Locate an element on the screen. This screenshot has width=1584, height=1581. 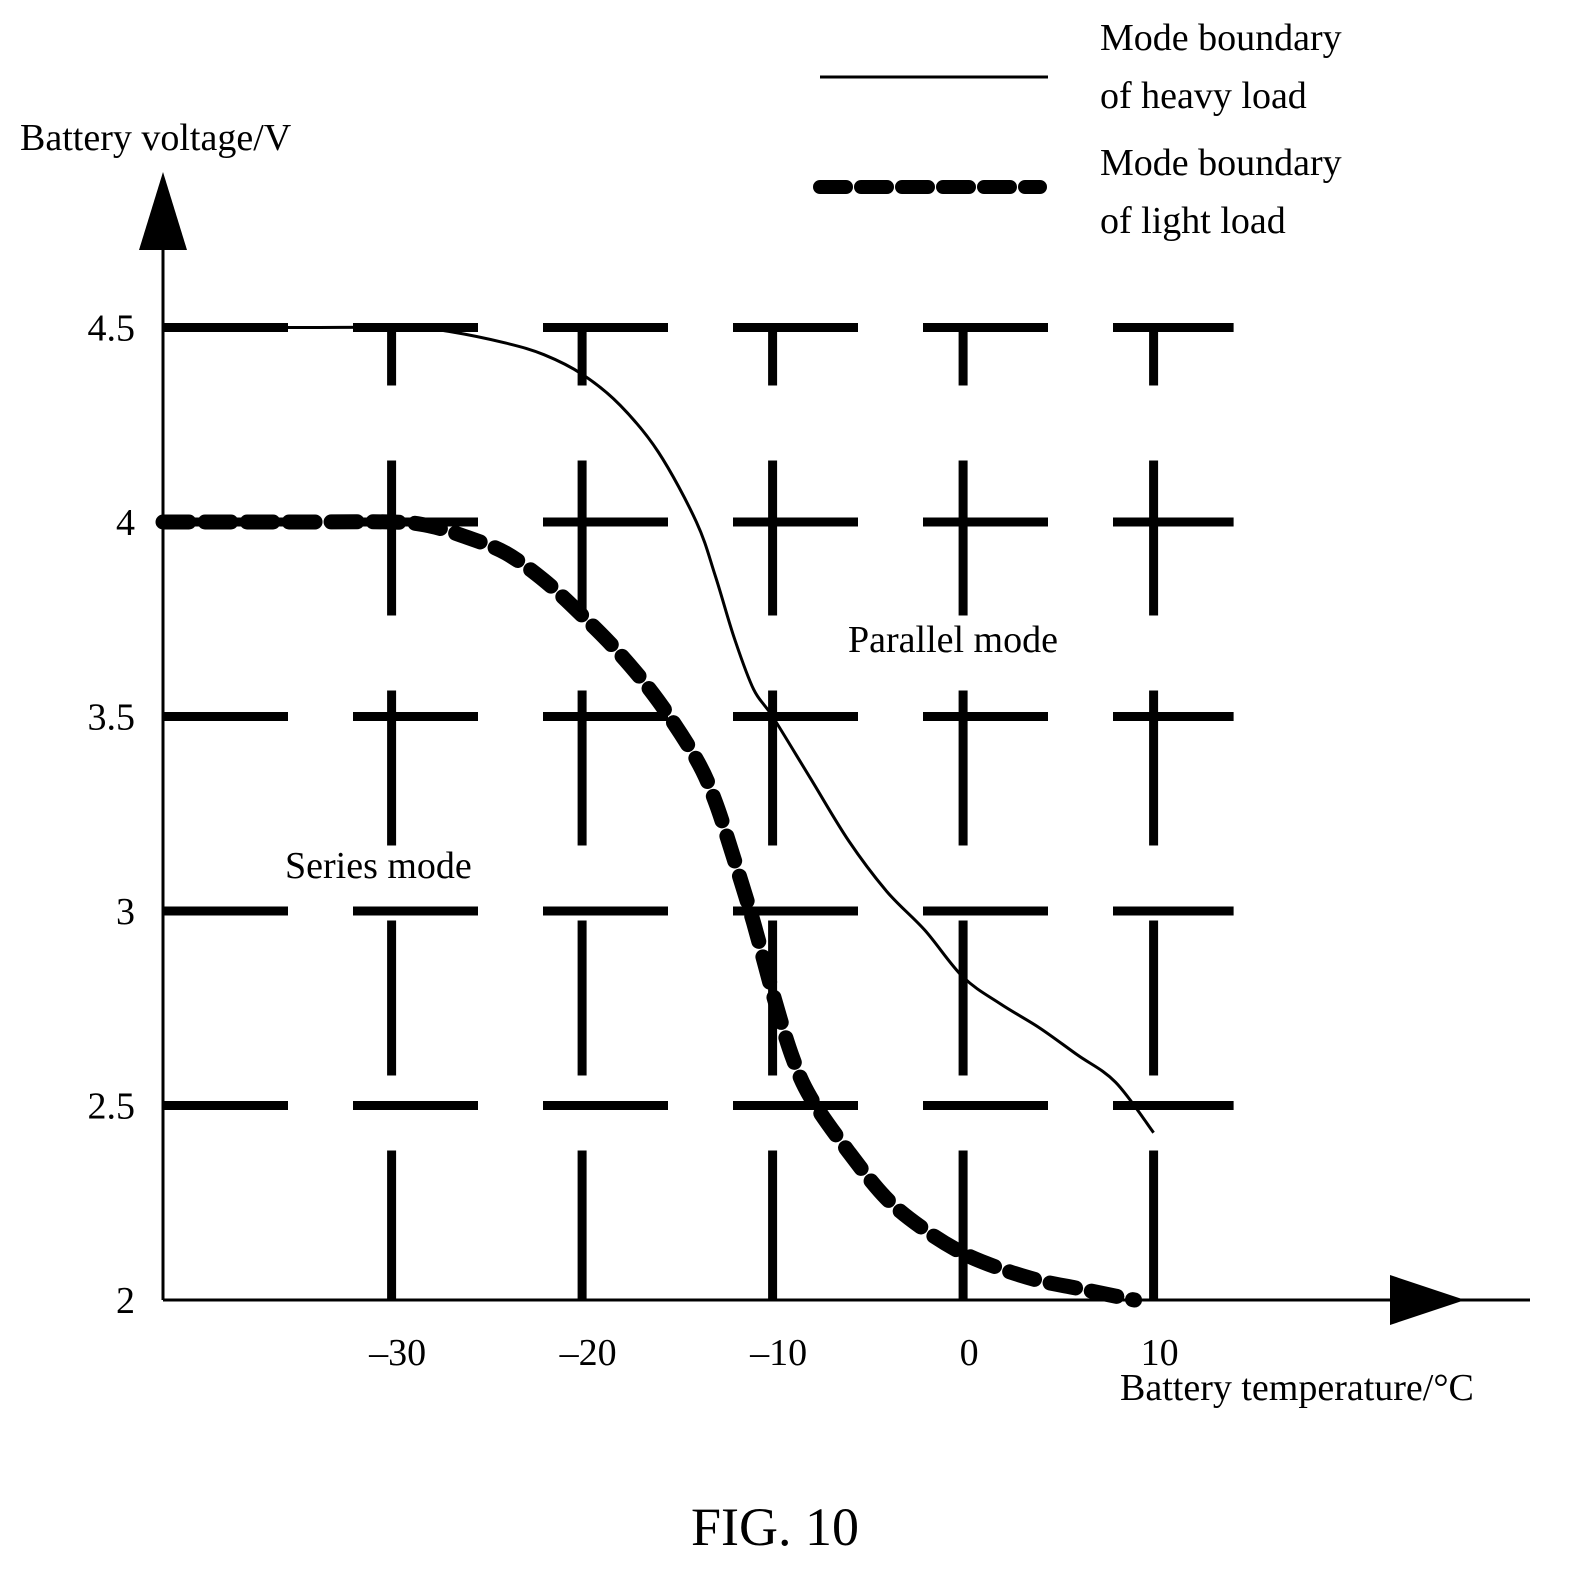
y-tick-labels: 2 2.5 3 3.5 4 4.5 is located at coordinates (112, 815).